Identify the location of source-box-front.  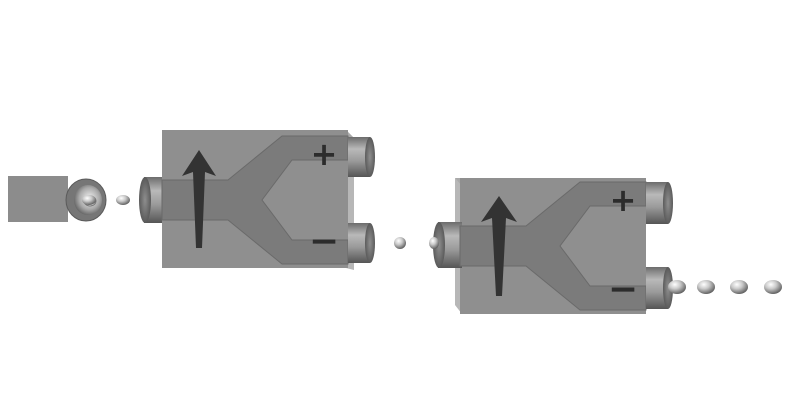
(38, 199).